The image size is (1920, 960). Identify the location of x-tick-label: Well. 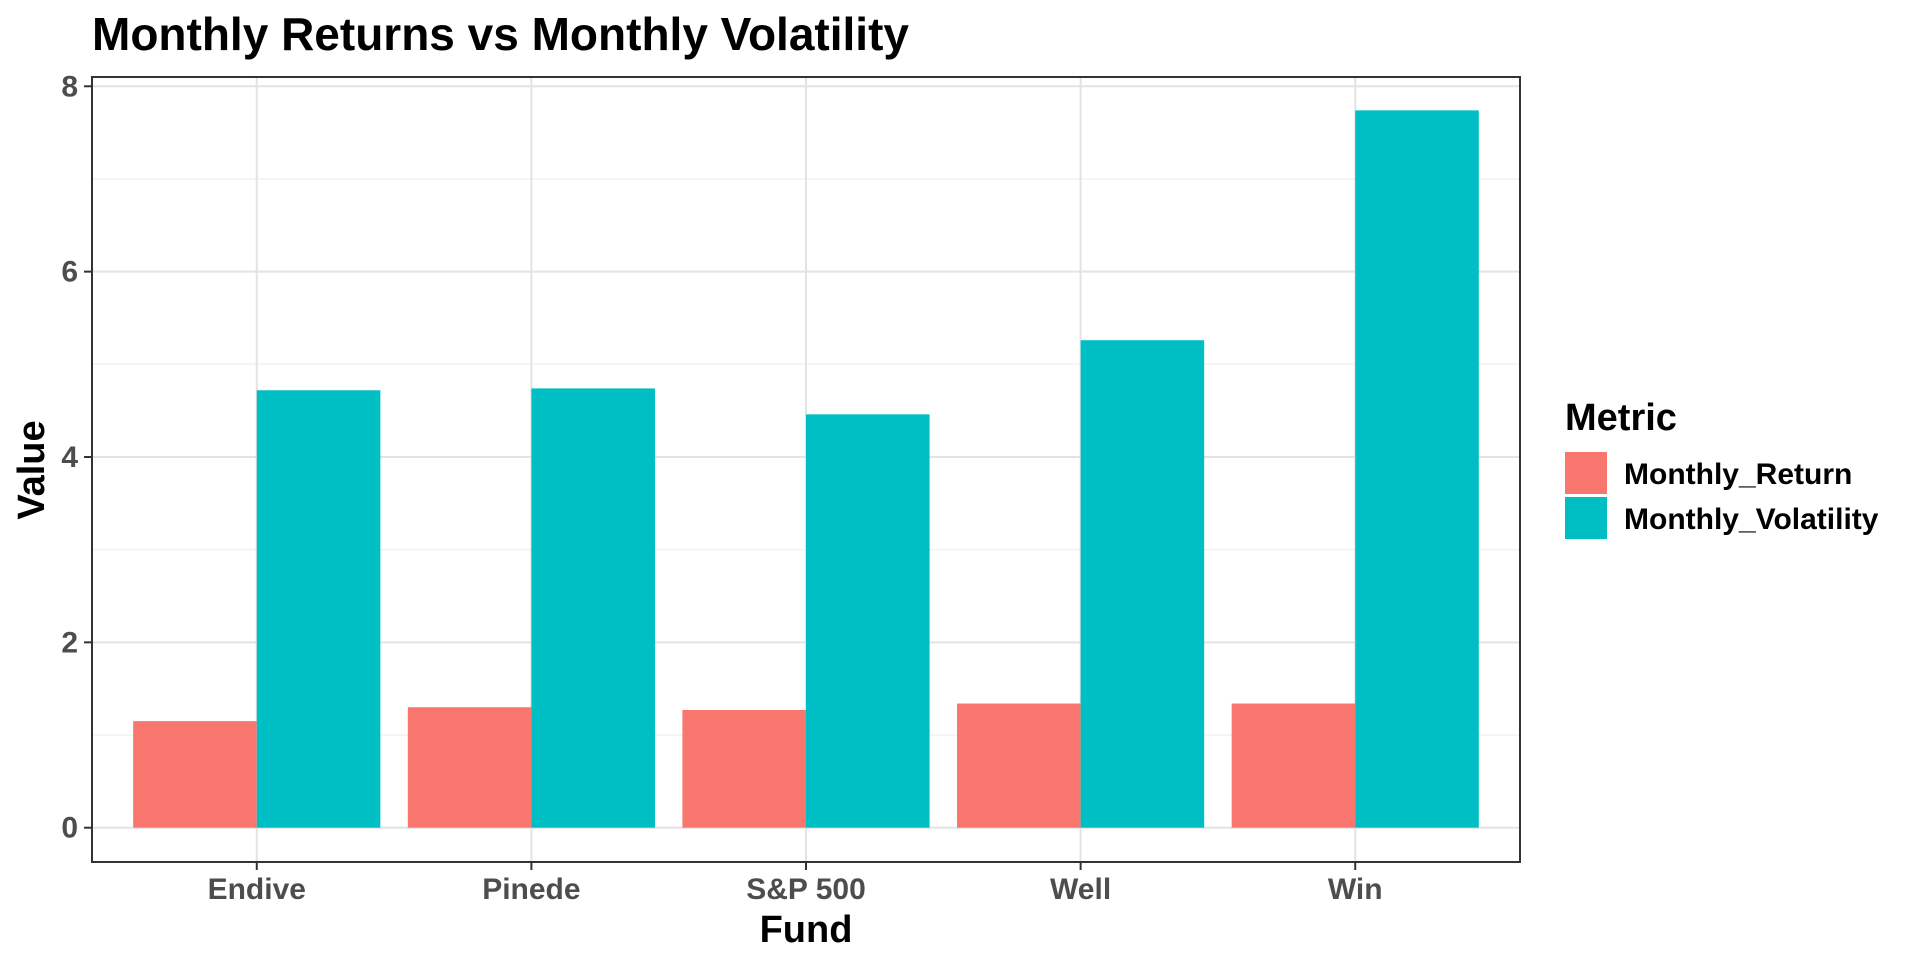
(1080, 889).